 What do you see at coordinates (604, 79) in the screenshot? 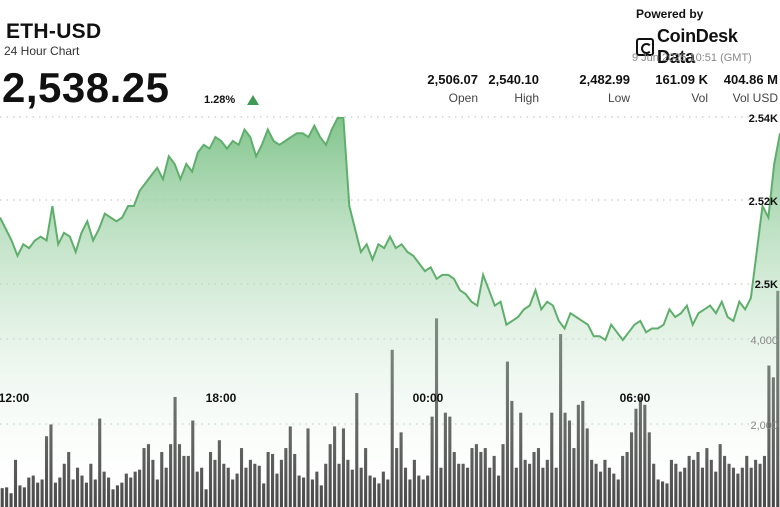
I see `stat-value: 2,482.99` at bounding box center [604, 79].